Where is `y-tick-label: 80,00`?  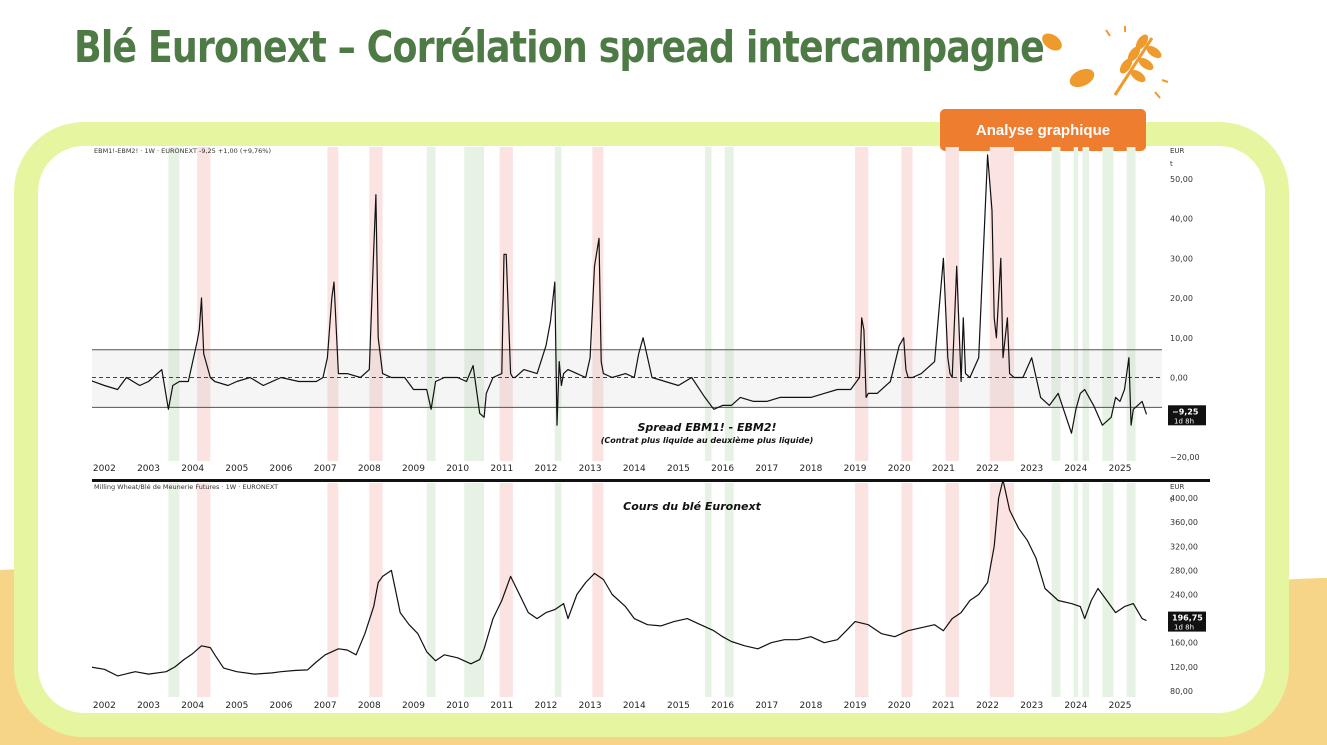
y-tick-label: 80,00 is located at coordinates (1181, 691).